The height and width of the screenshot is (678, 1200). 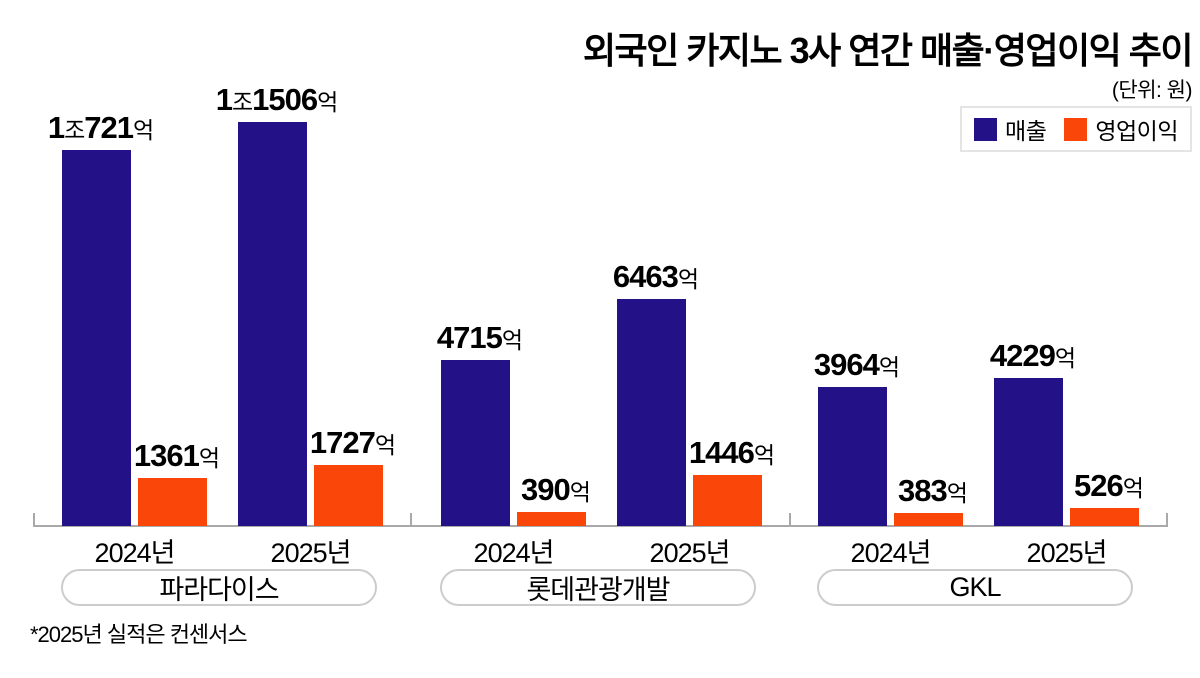 What do you see at coordinates (888, 50) in the screenshot?
I see `chart-title: 외국인 카지노 3사 연간 매출·영업이익 추이` at bounding box center [888, 50].